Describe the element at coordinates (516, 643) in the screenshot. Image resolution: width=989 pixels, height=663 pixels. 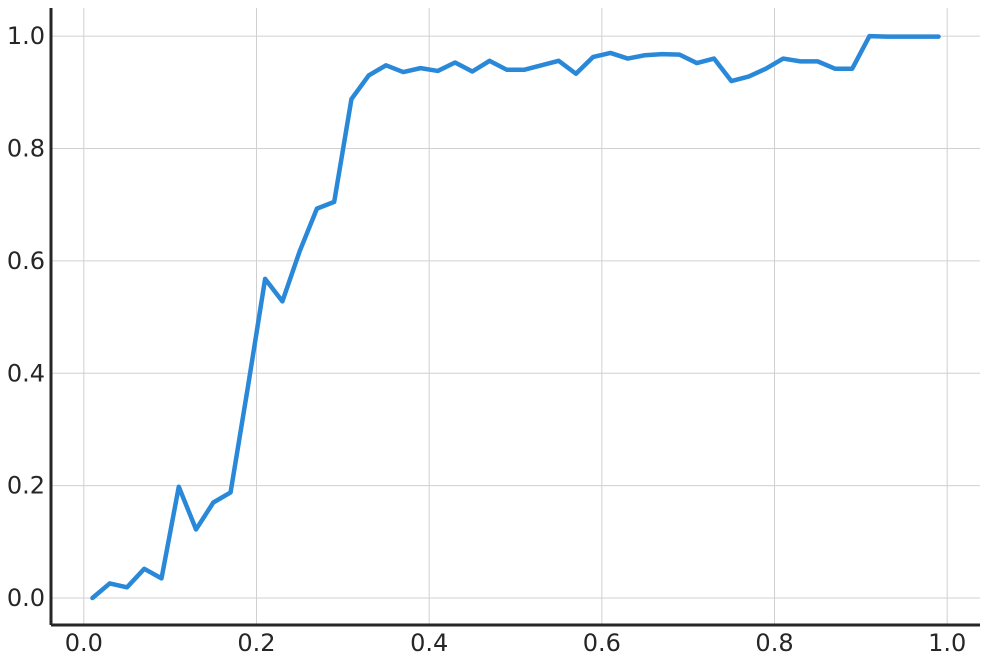
I see `x-tick-labels: 0.0 0.2 0.4 0.6 0.8 1.0` at that location.